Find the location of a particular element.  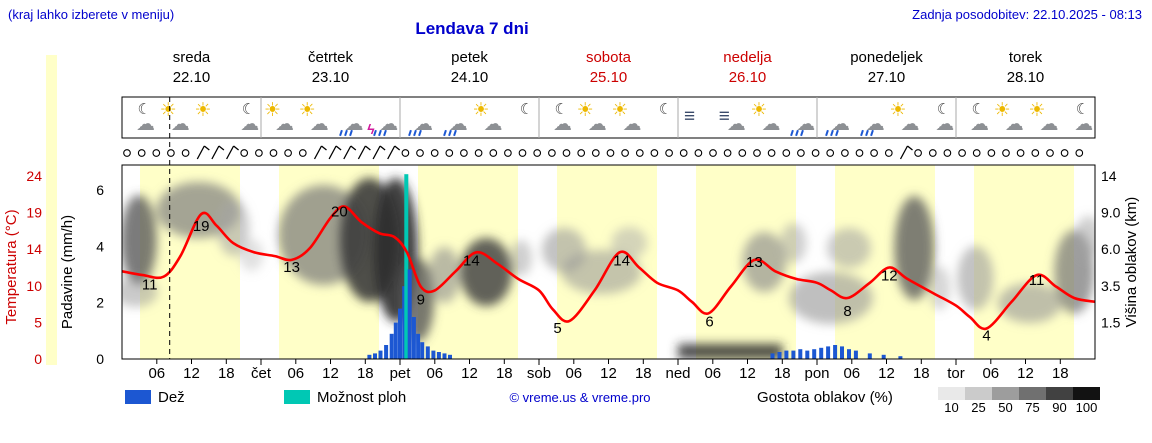

weather-icon-cloud-moon: ☁ ☾ is located at coordinates (1077, 118).